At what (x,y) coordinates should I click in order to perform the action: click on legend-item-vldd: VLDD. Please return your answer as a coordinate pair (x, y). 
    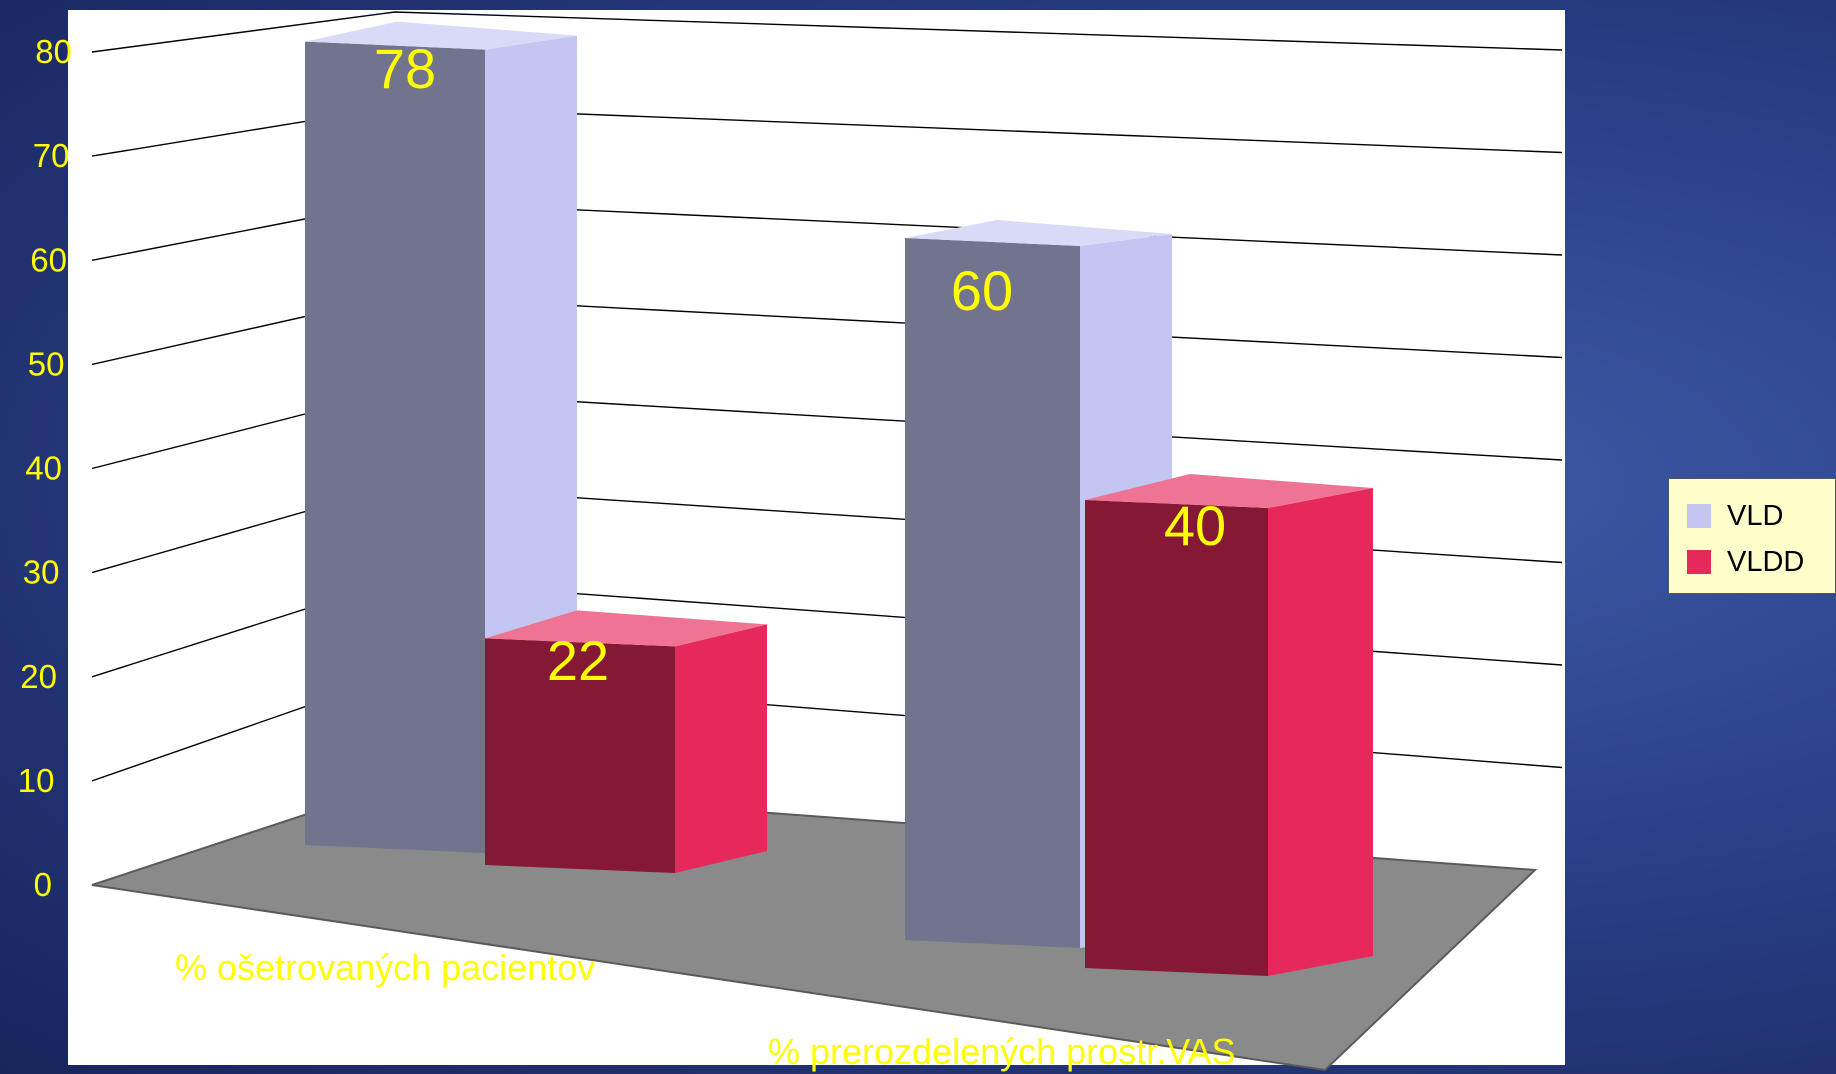
    Looking at the image, I should click on (1761, 562).